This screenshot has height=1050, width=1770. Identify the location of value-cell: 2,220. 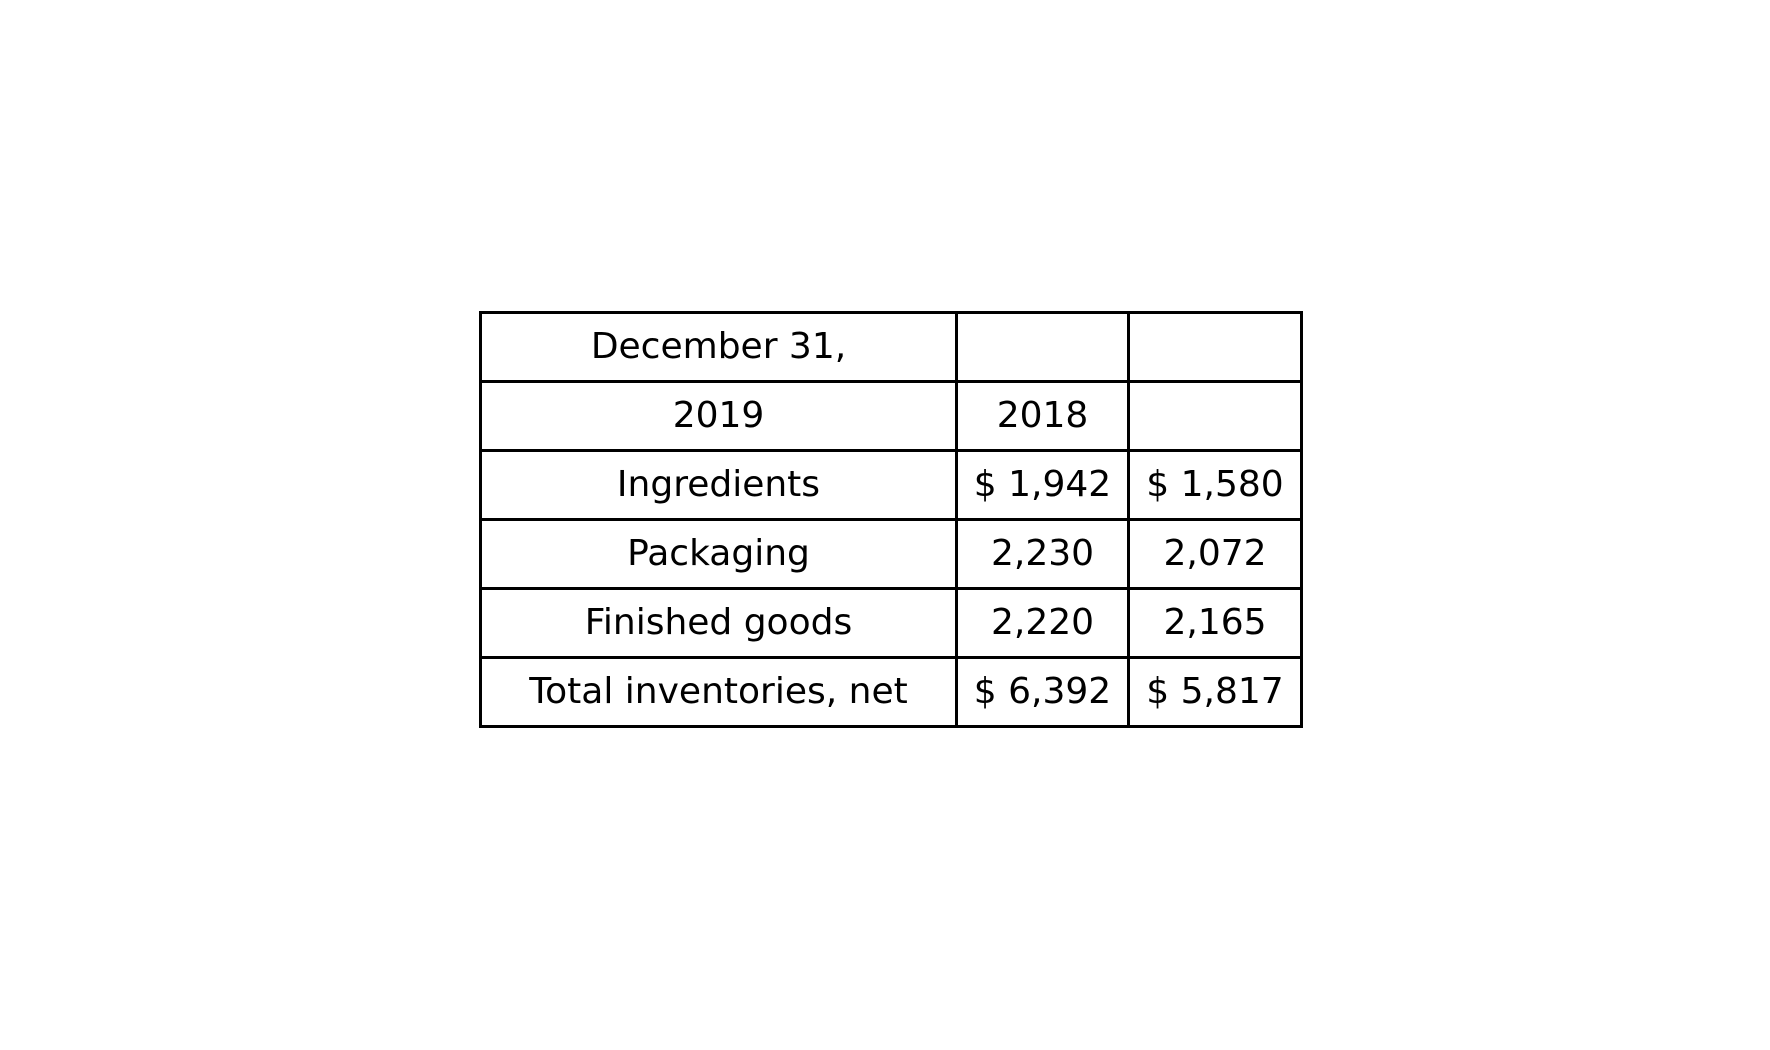
(1042, 623).